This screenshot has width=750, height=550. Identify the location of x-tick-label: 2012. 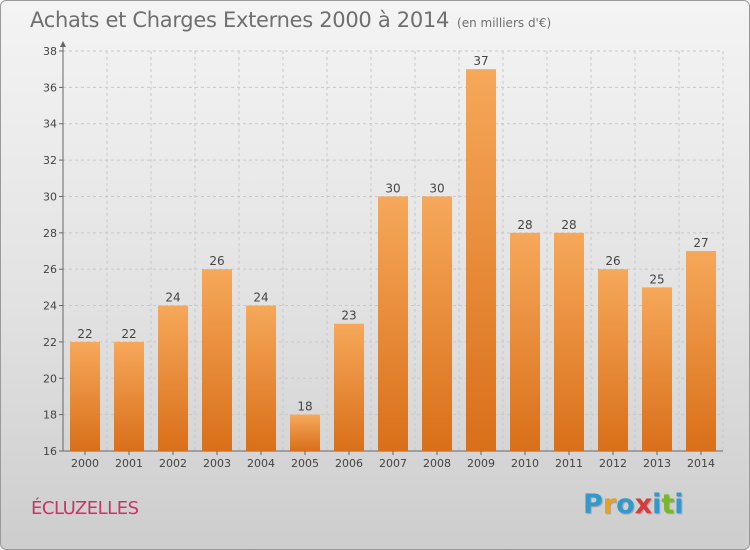
(613, 463).